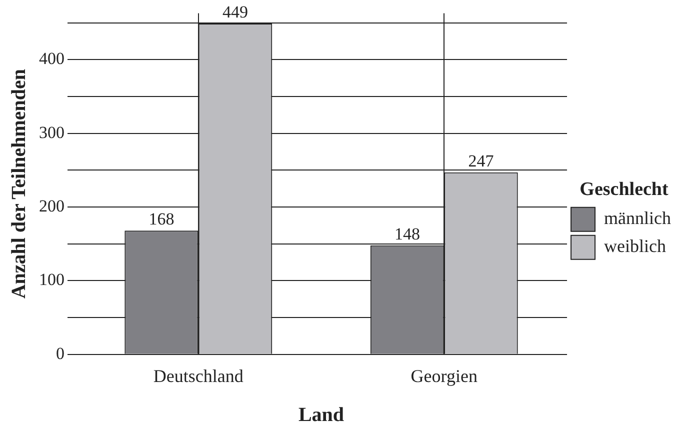 This screenshot has height=436, width=689. I want to click on x-axis-title: Land, so click(321, 415).